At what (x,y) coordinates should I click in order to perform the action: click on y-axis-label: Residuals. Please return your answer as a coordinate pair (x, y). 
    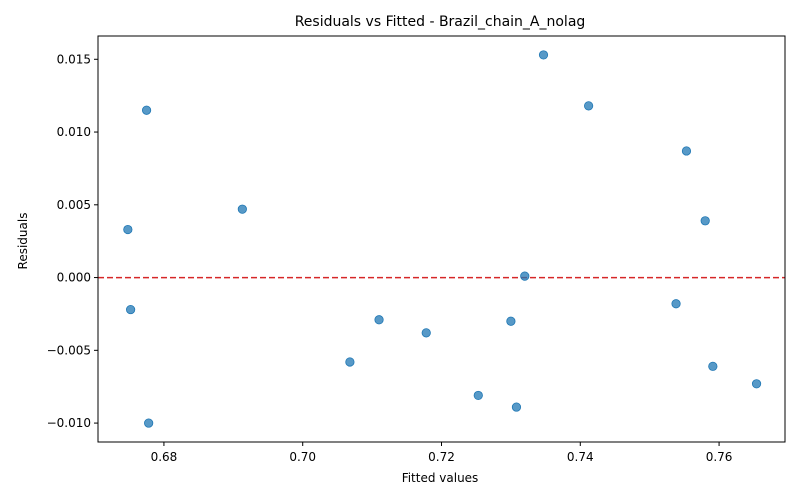
    Looking at the image, I should click on (23, 241).